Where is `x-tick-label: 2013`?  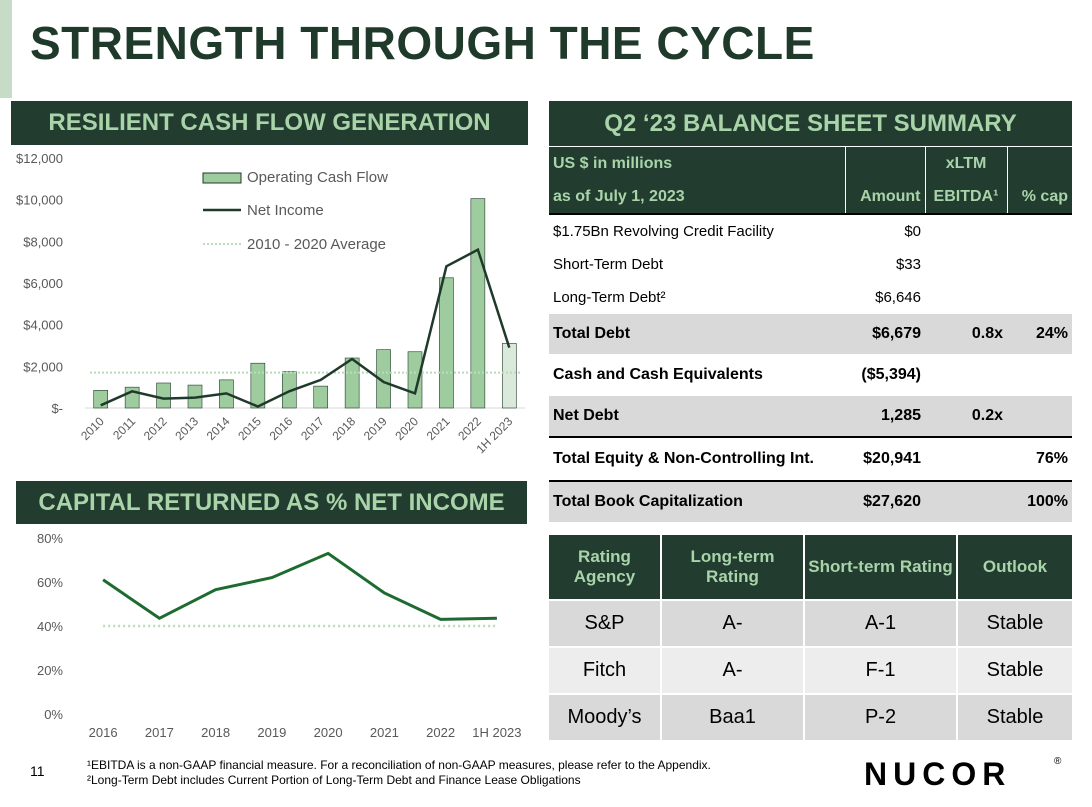
x-tick-label: 2013 is located at coordinates (186, 428).